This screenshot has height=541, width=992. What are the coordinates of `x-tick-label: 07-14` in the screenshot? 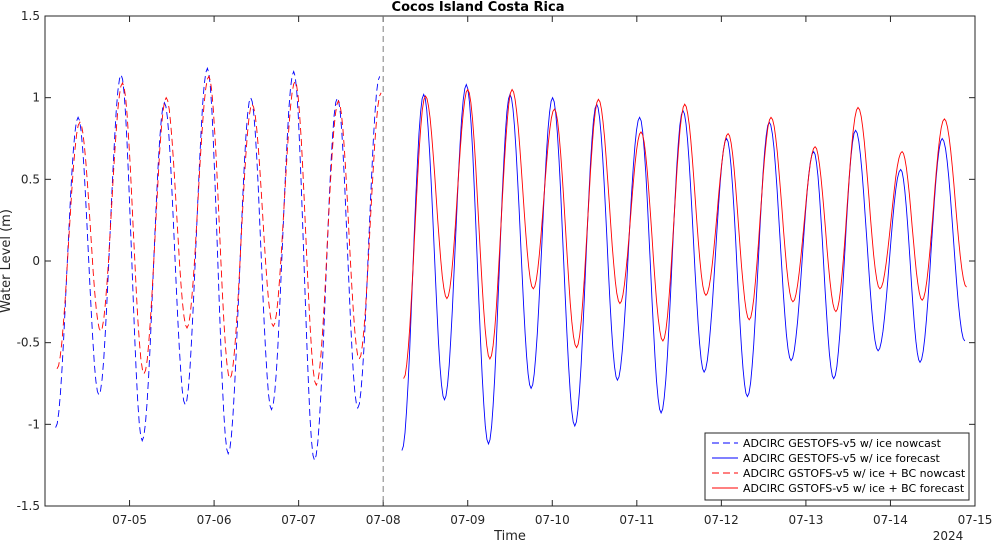 It's located at (890, 520).